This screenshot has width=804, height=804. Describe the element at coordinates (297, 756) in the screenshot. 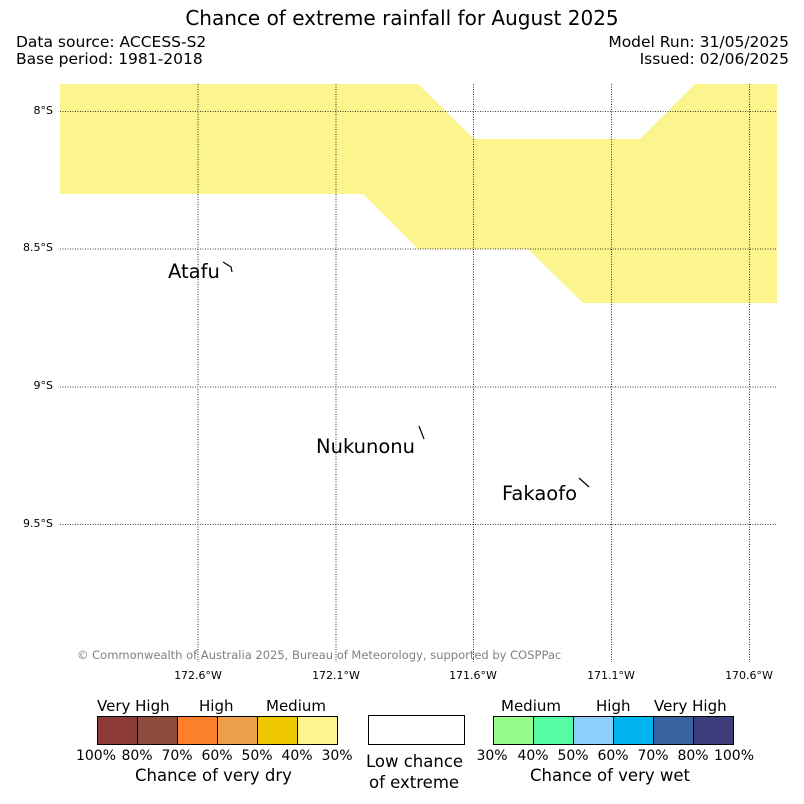

I see `dry-tick-40: 40%` at that location.